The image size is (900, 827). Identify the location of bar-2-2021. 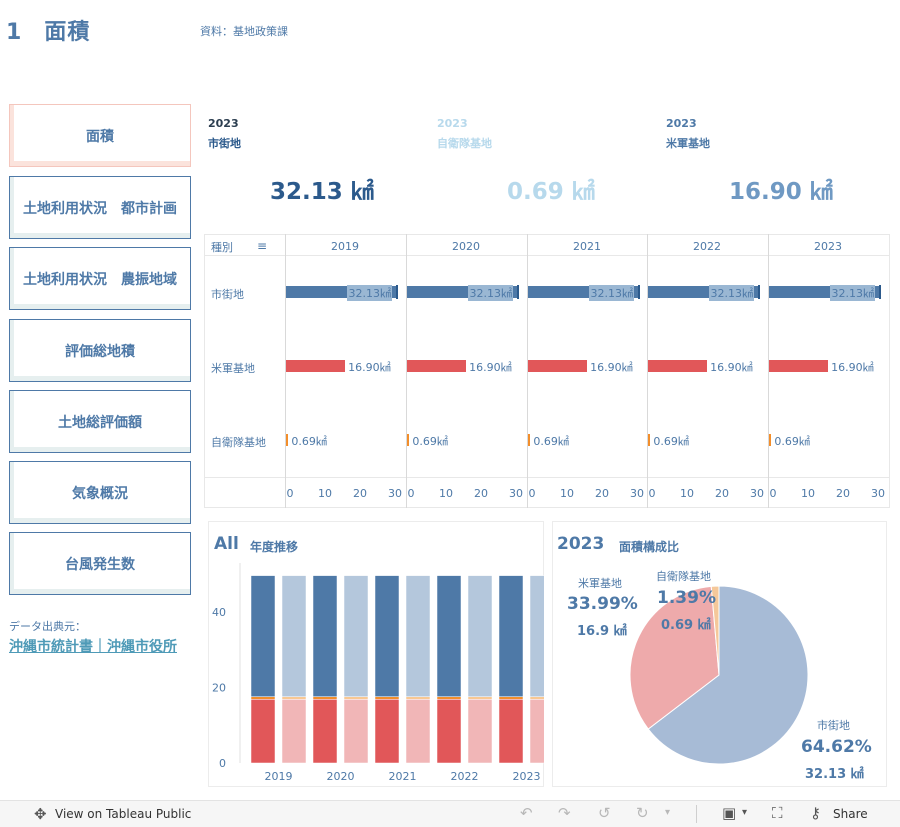
(529, 440).